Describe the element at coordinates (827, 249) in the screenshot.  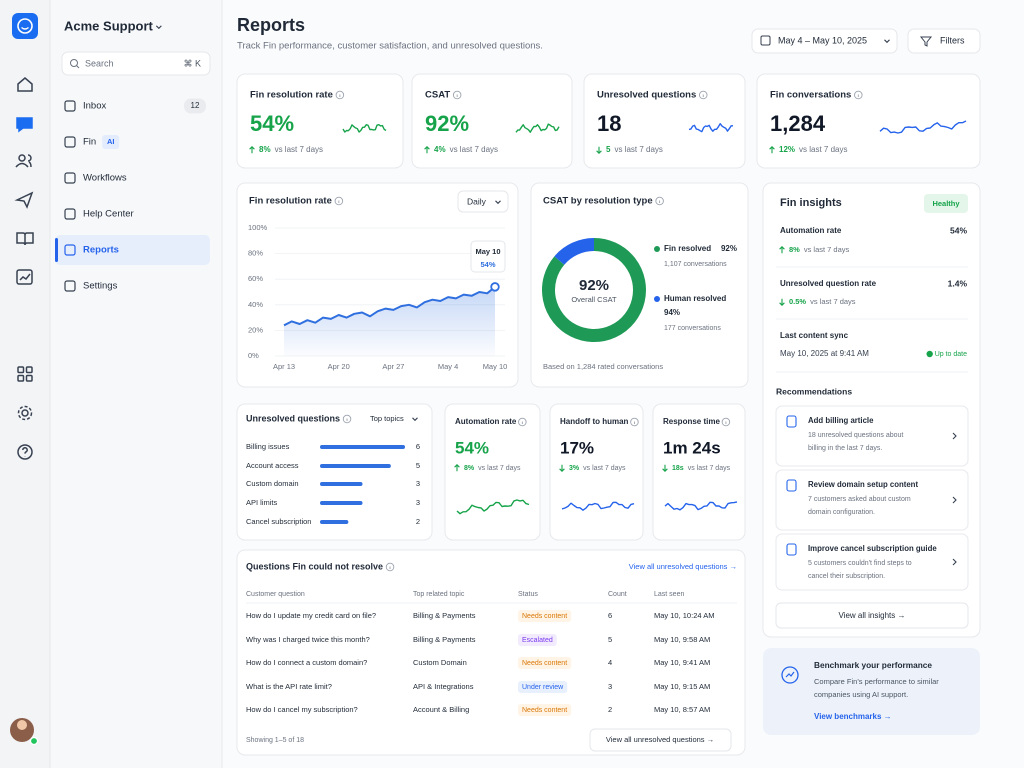
I see `delta-note: vs last 7 days` at that location.